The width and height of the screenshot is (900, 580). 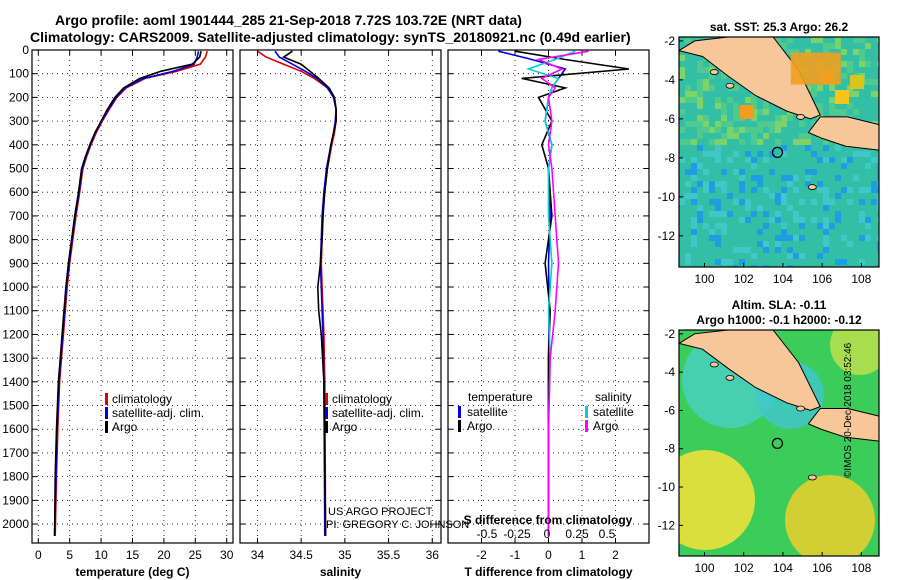 I want to click on temperature-legend-label: satellite-adj. clim., so click(x=158, y=413).